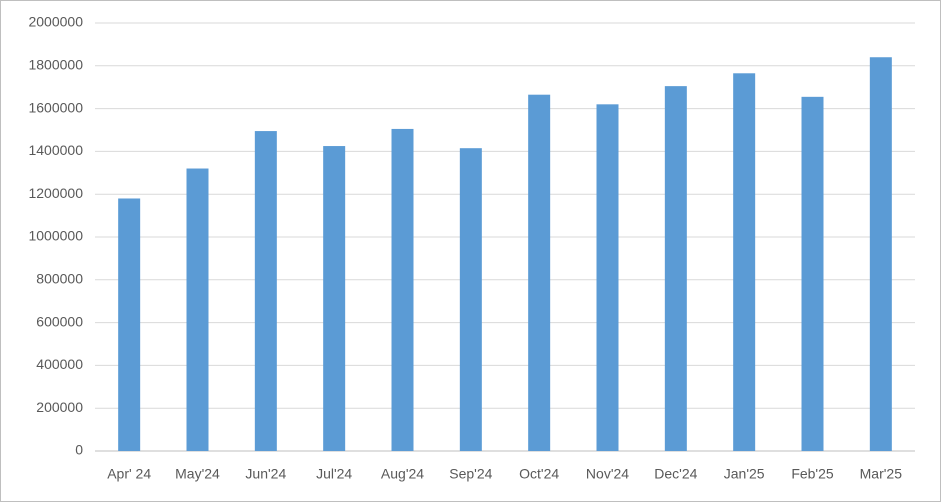 The height and width of the screenshot is (502, 941). What do you see at coordinates (812, 474) in the screenshot?
I see `x-tick-label: Feb'25` at bounding box center [812, 474].